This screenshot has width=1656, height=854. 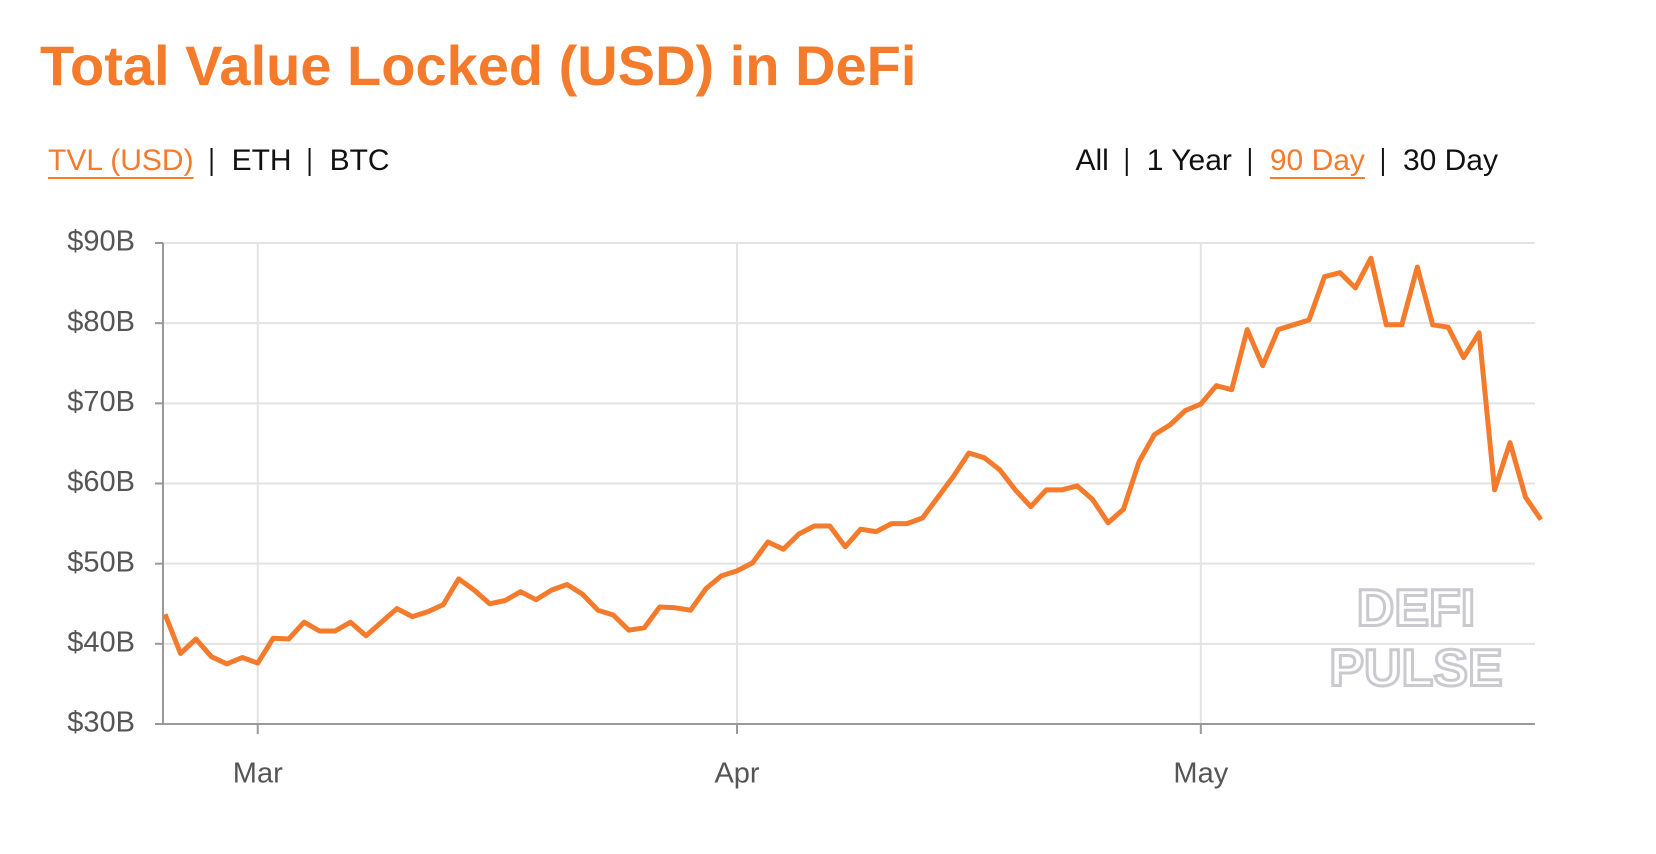 I want to click on nav-link: 1 Year, so click(x=1189, y=160).